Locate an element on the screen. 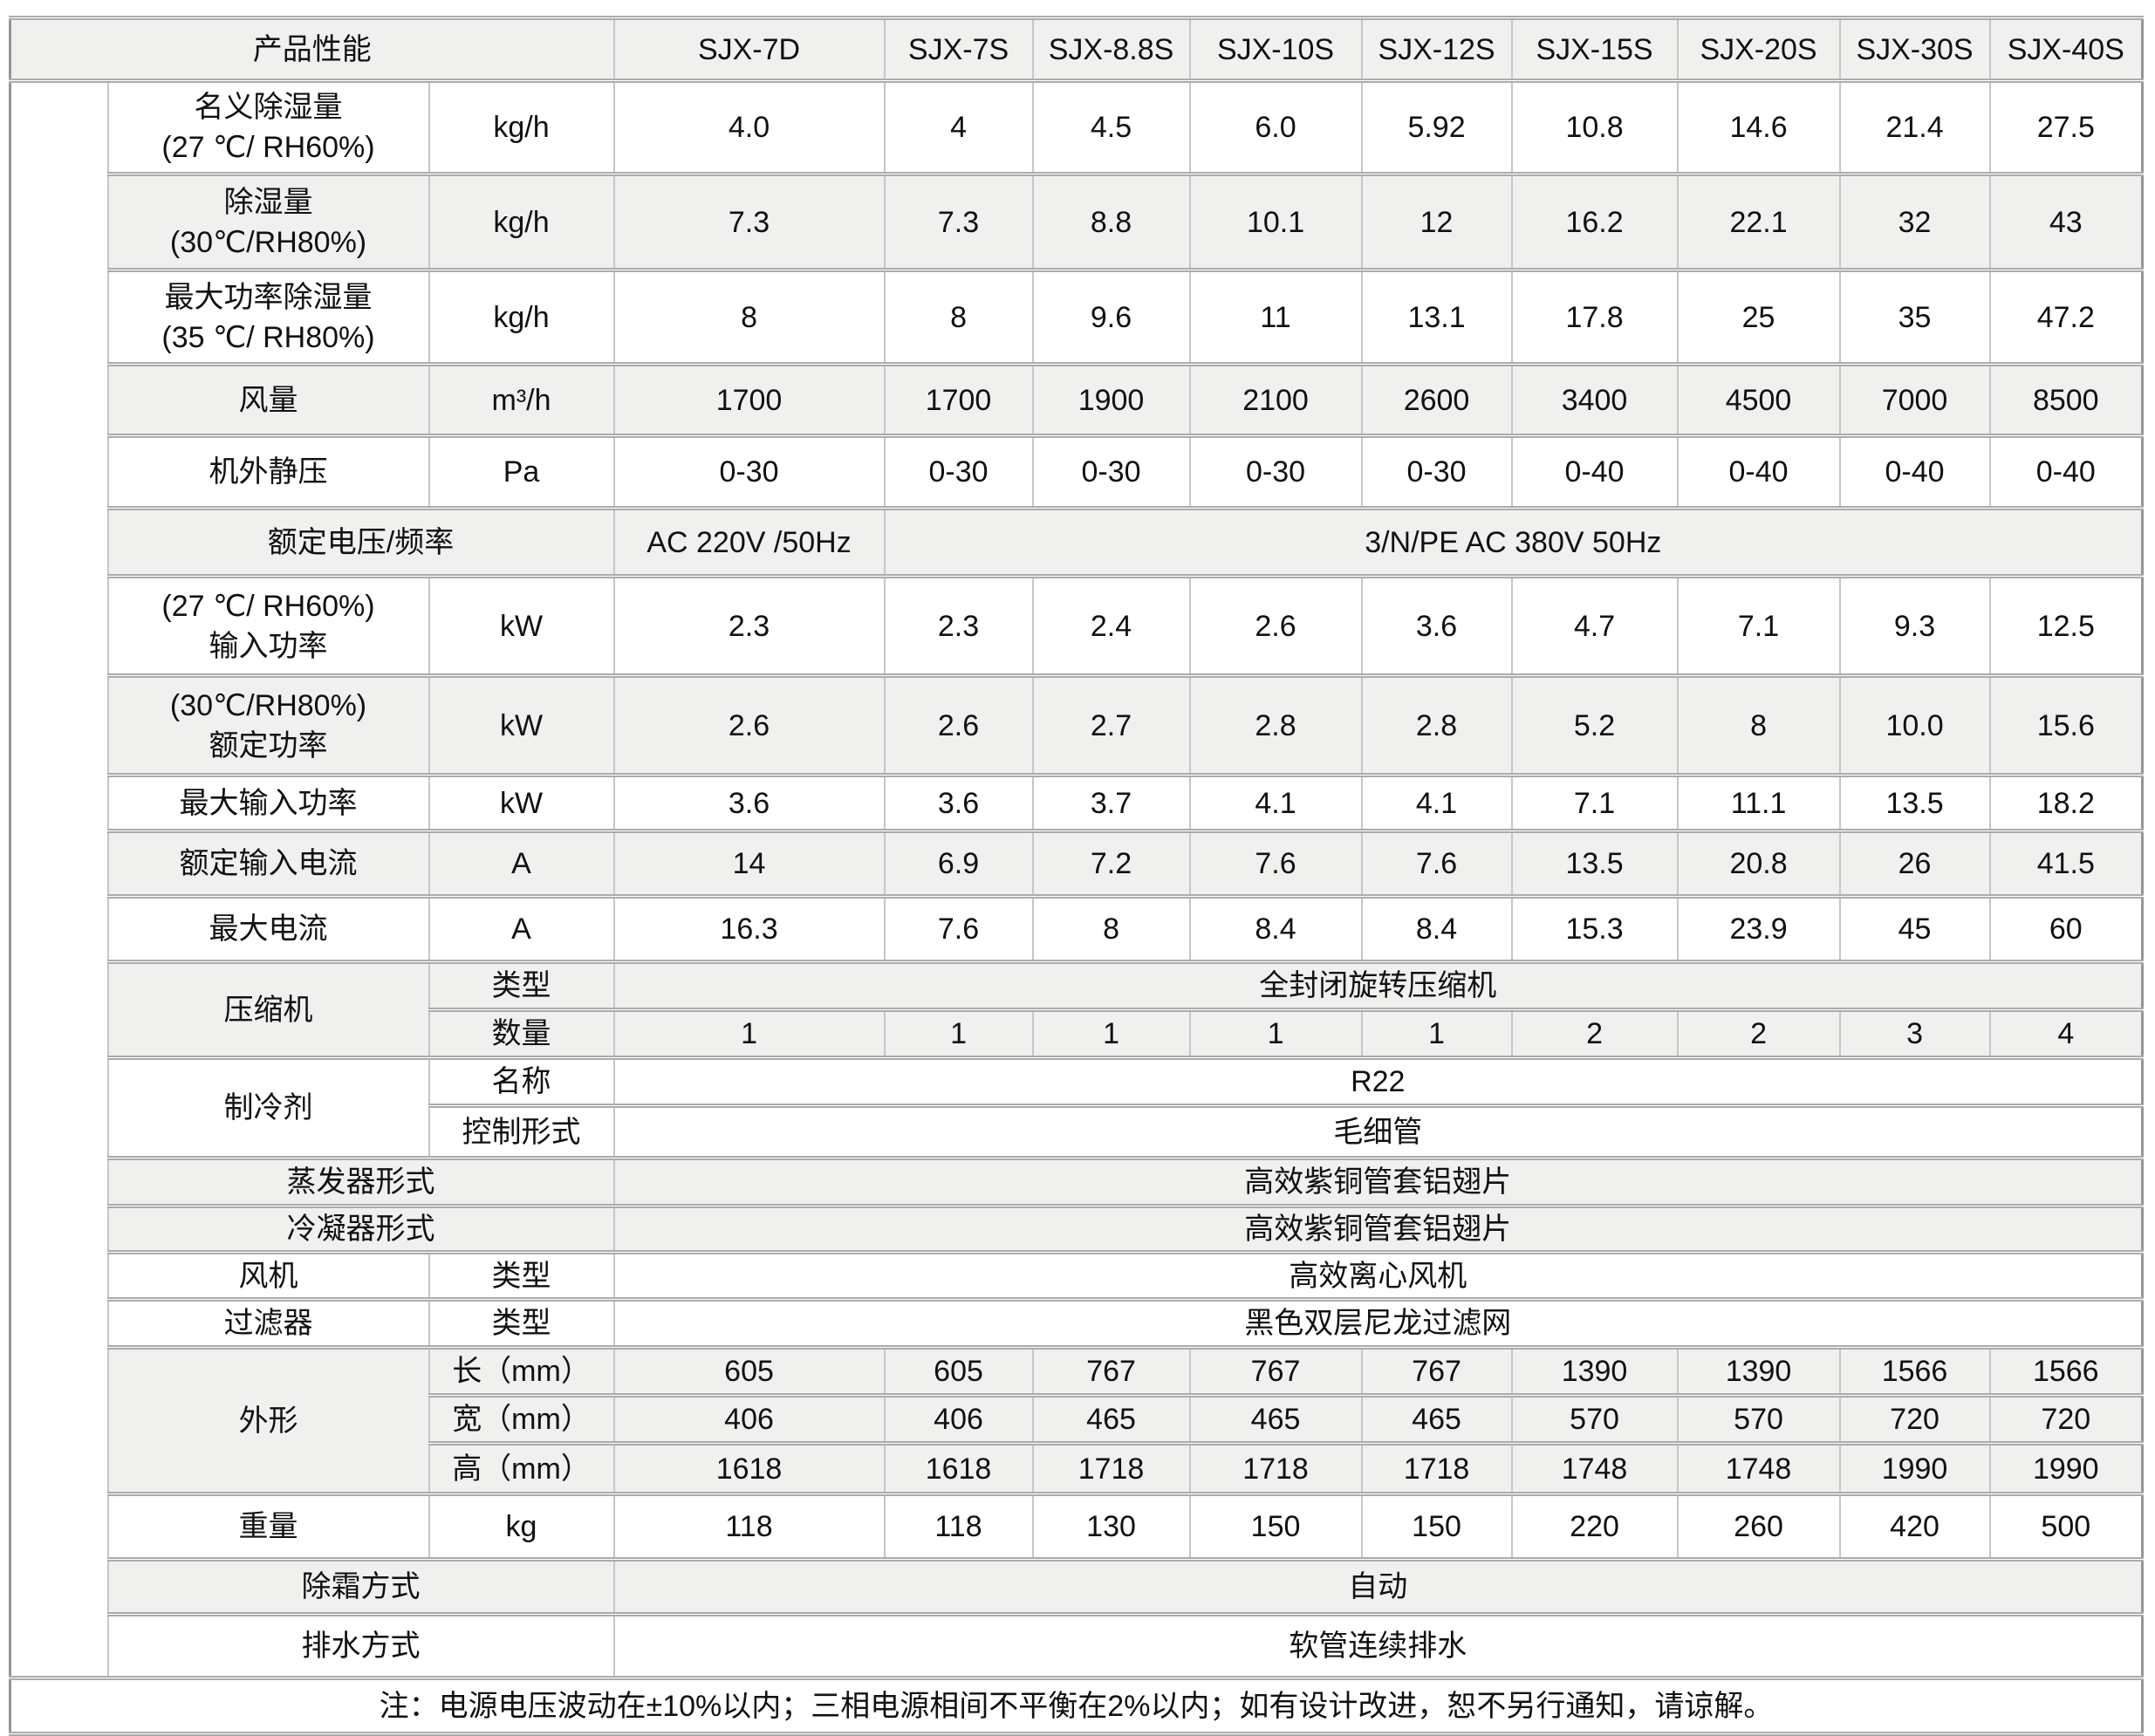  value-cell: 10.8 is located at coordinates (1594, 127).